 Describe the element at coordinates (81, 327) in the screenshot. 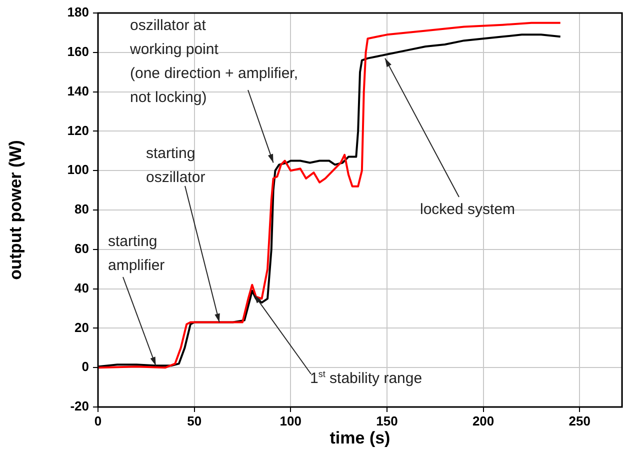

I see `y-tick-label: 20` at that location.